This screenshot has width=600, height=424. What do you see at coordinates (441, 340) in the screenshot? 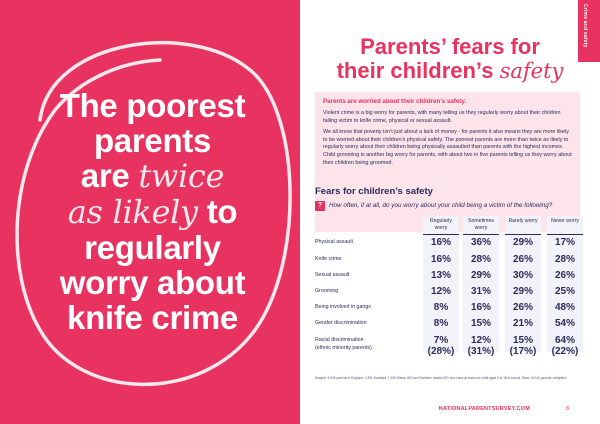
I see `table-cell: 7%` at bounding box center [441, 340].